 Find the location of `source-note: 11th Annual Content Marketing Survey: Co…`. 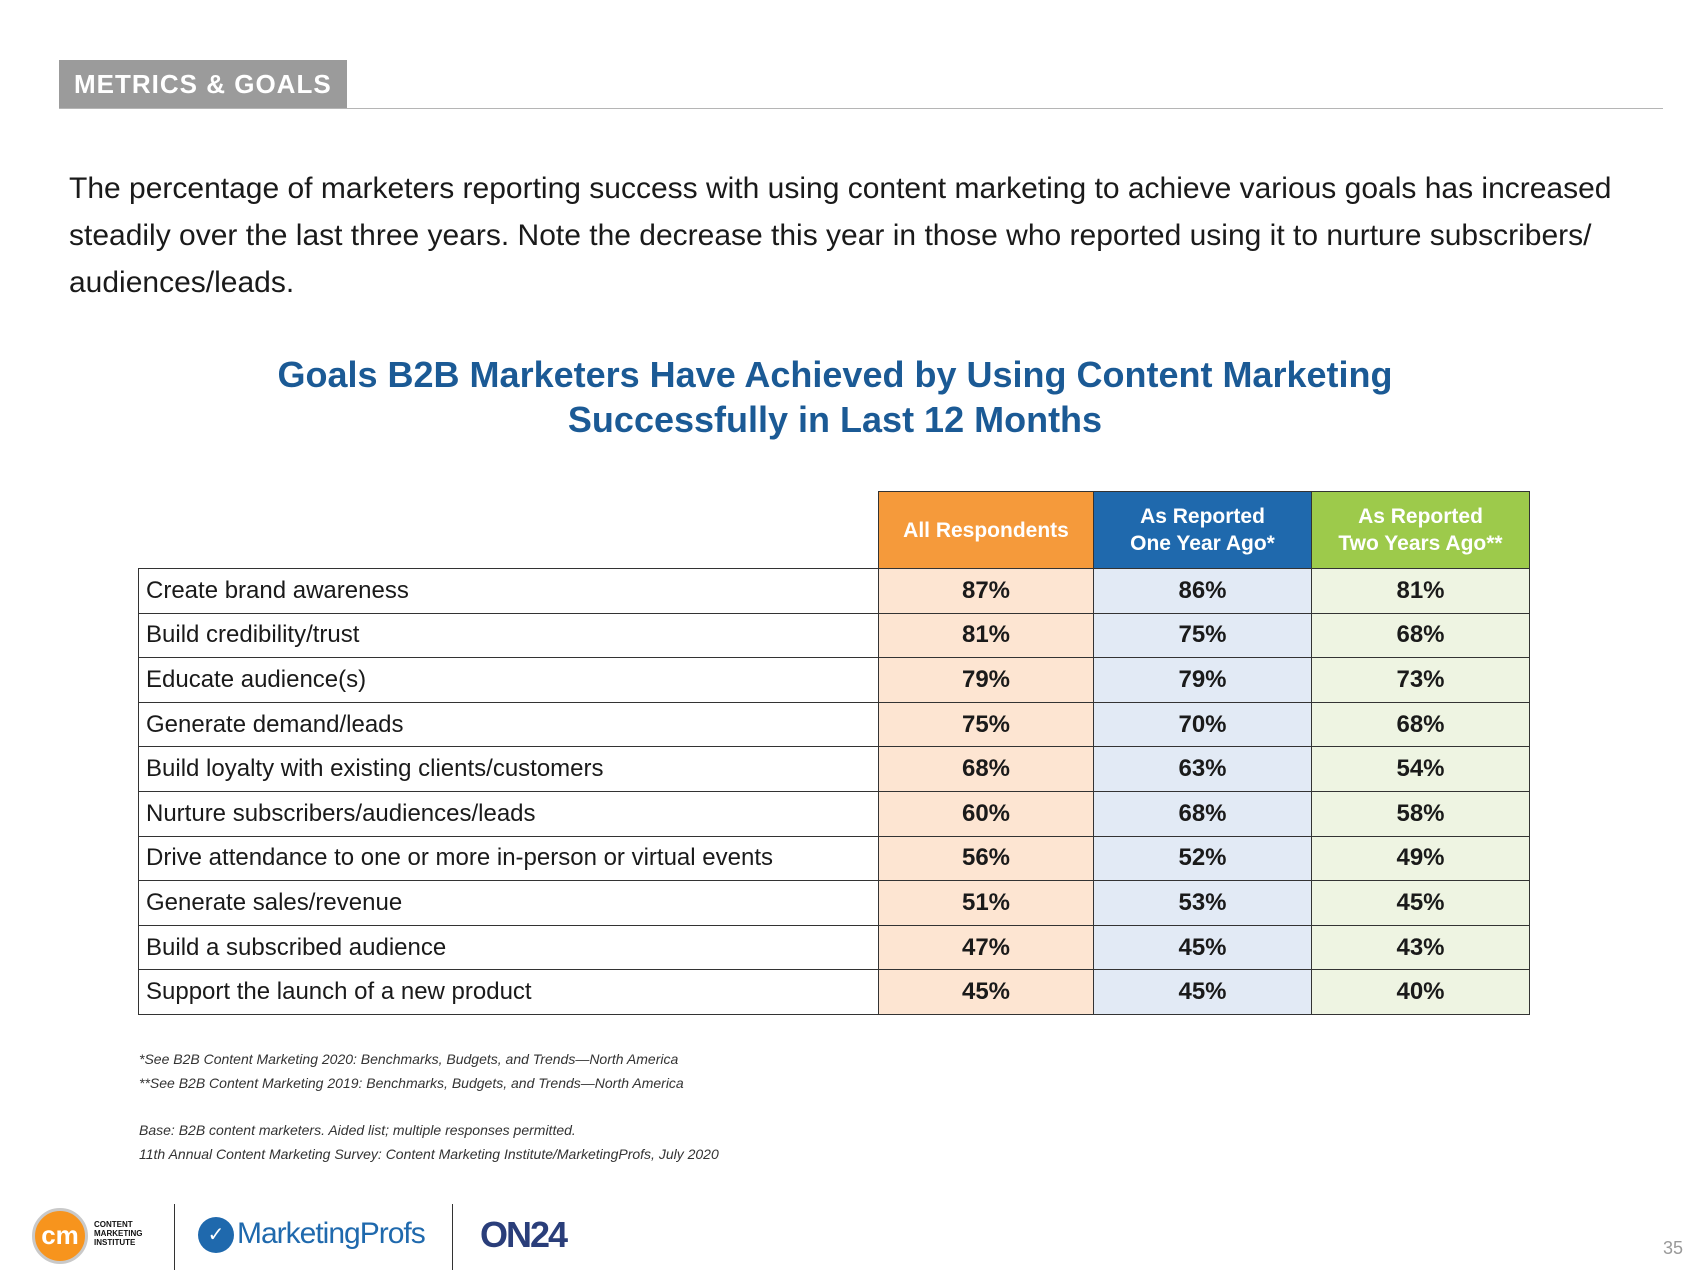

source-note: 11th Annual Content Marketing Survey: Co… is located at coordinates (429, 1154).